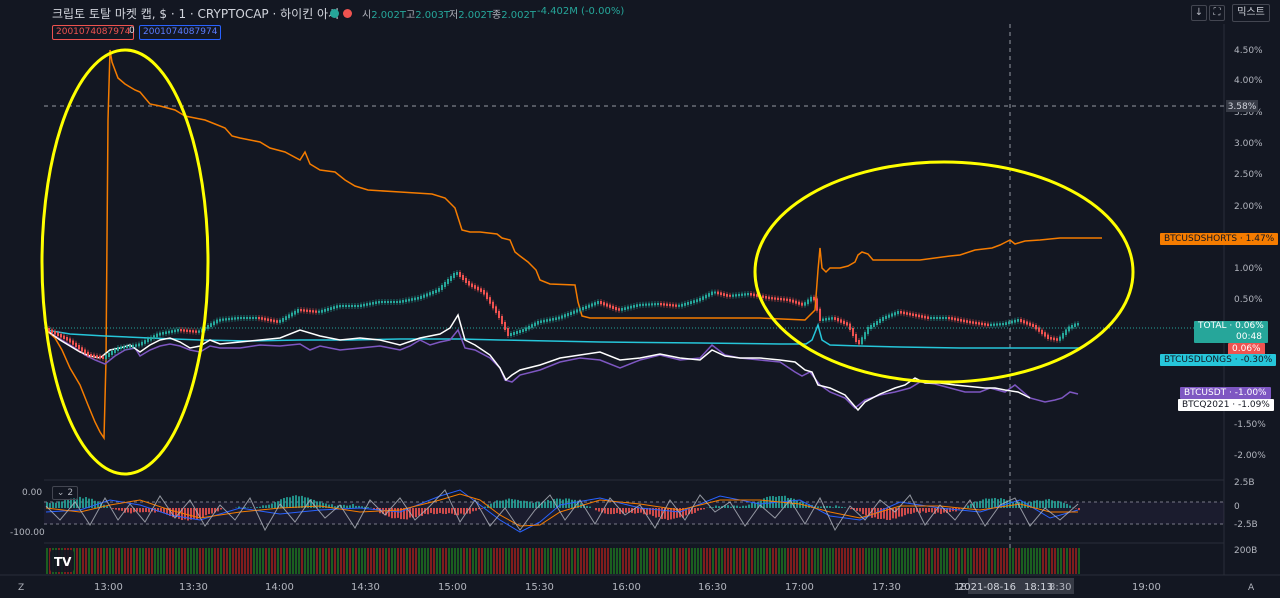 The height and width of the screenshot is (598, 1280). What do you see at coordinates (1217, 13) in the screenshot?
I see `fullscreen-icon: ⛶` at bounding box center [1217, 13].